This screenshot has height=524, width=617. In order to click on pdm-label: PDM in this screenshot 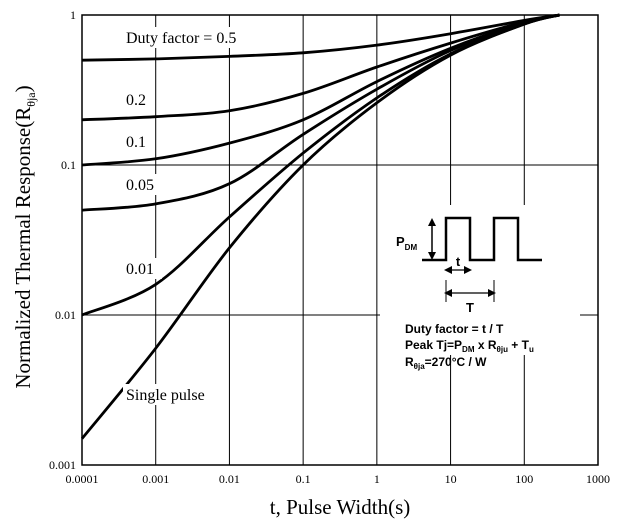, I will do `click(406, 243)`.